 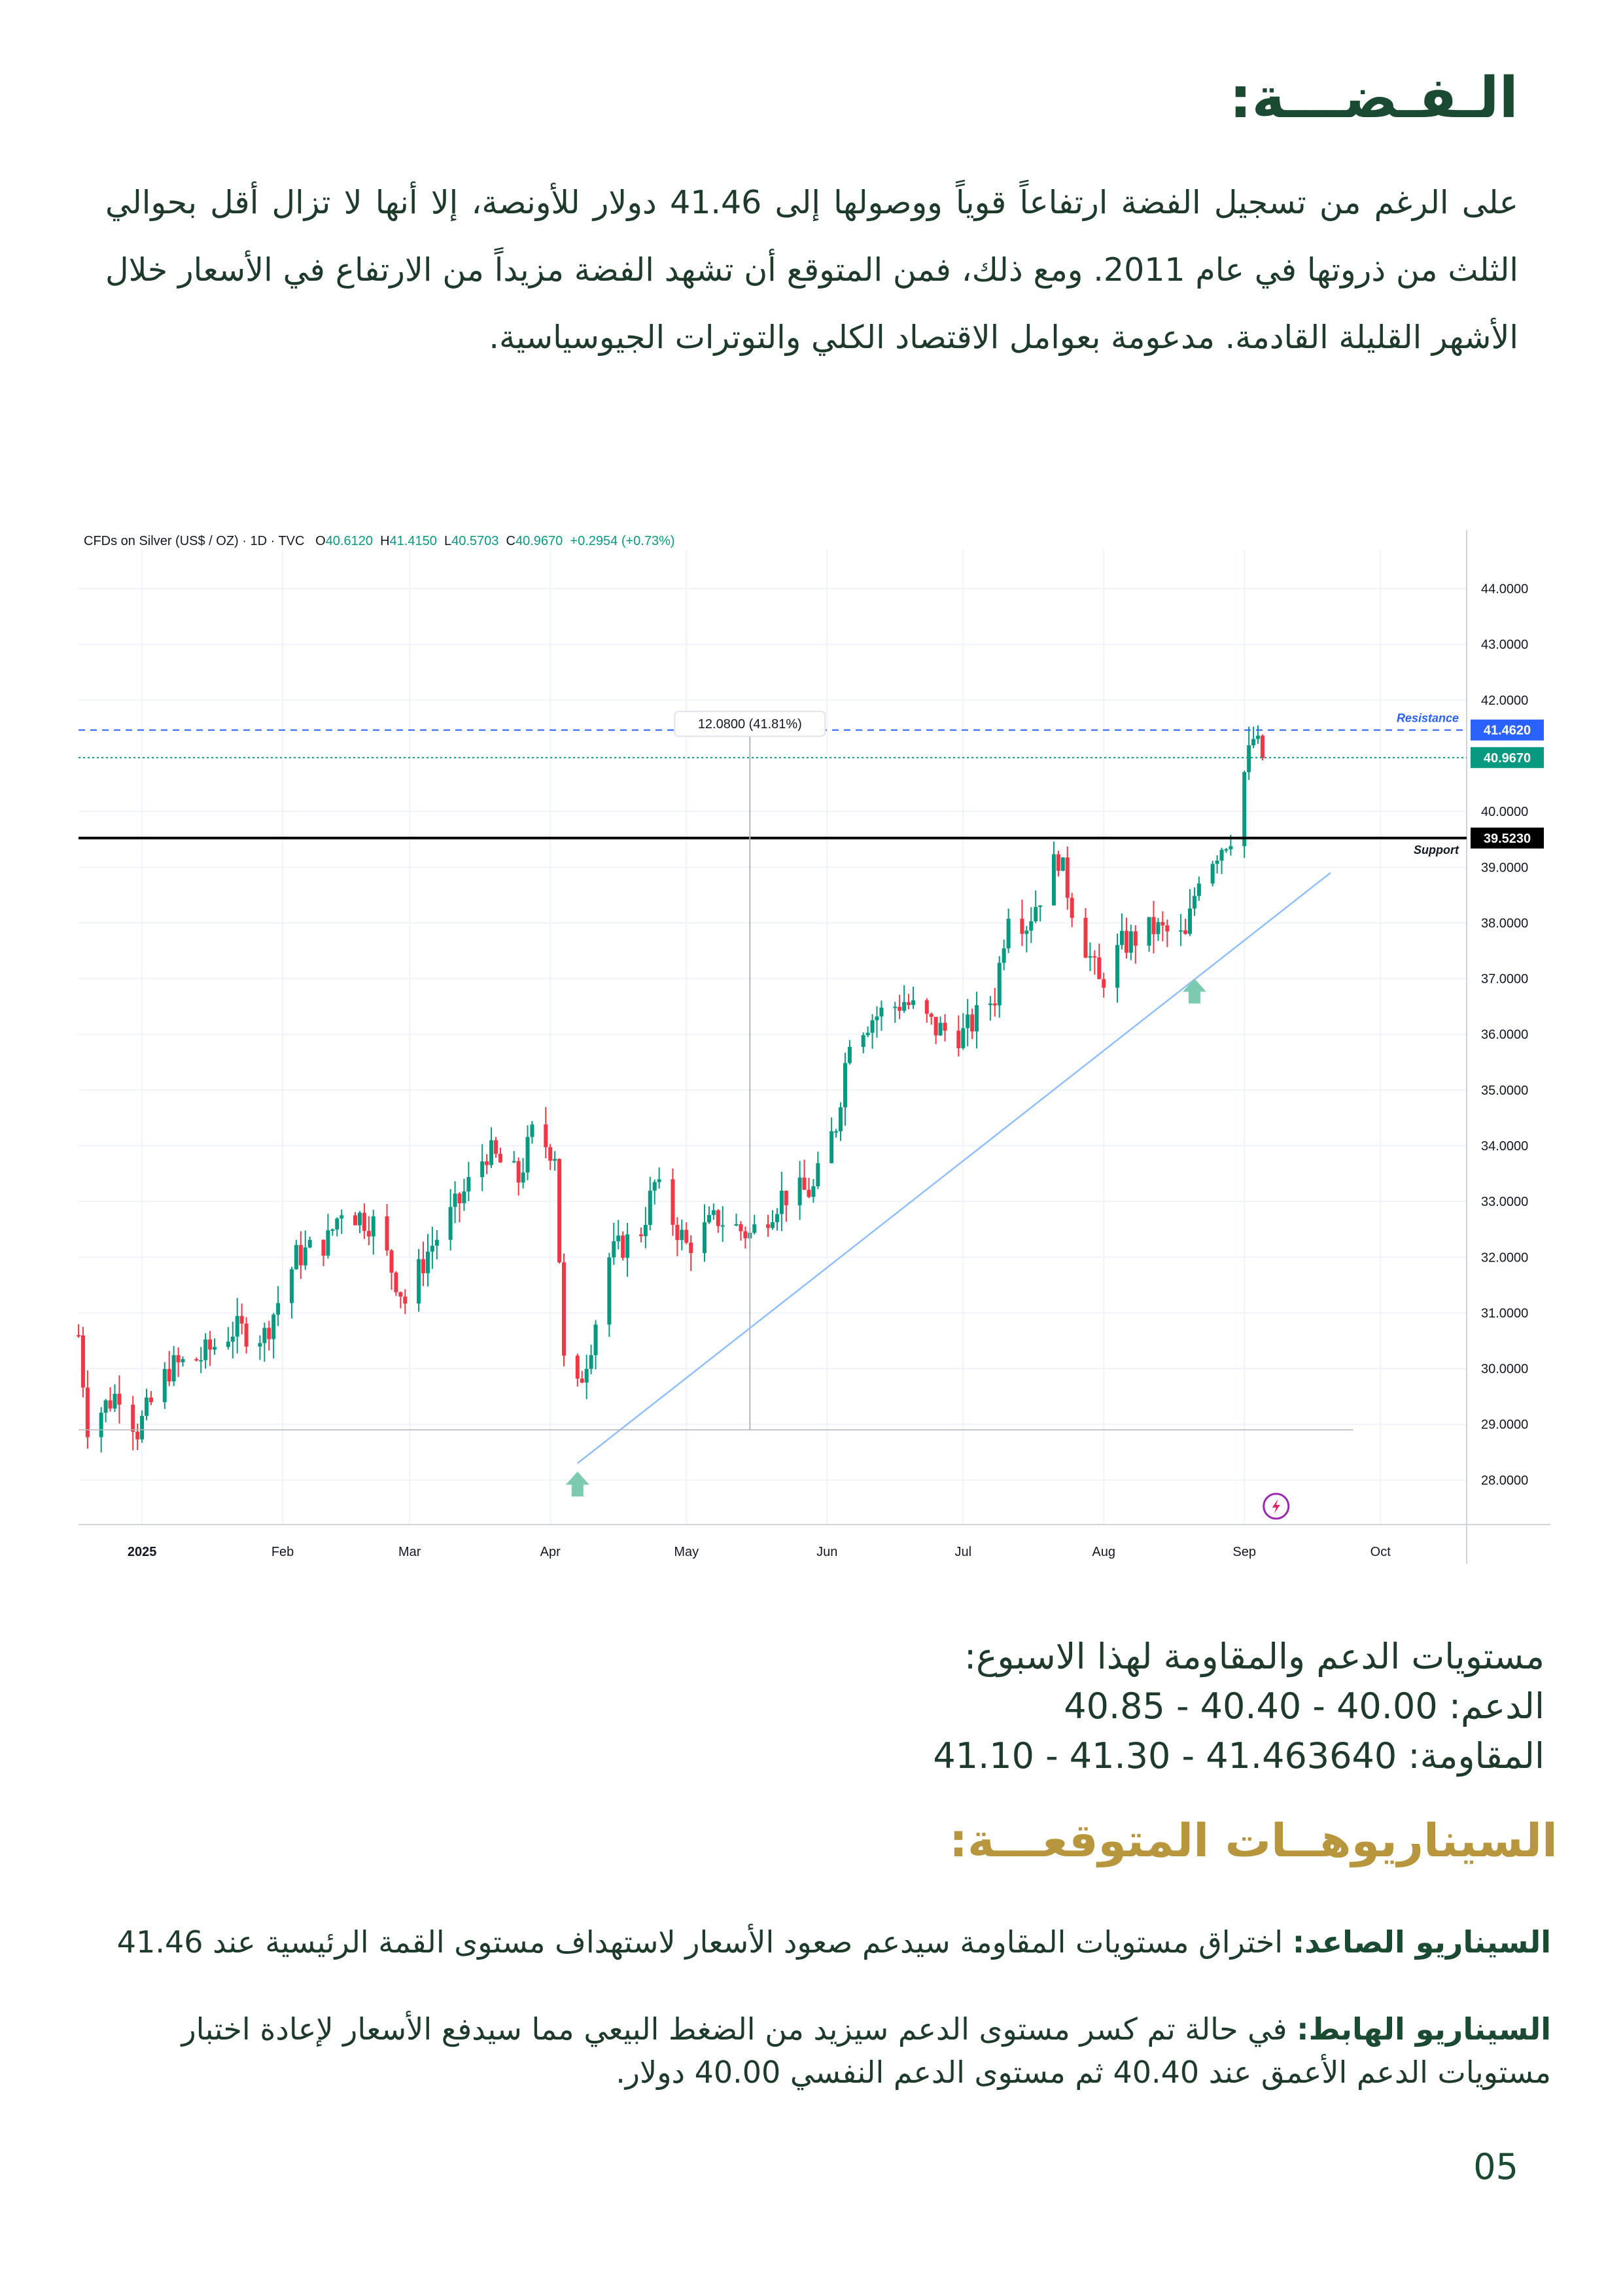 I want to click on x-tick-label: Aug, so click(x=1103, y=1552).